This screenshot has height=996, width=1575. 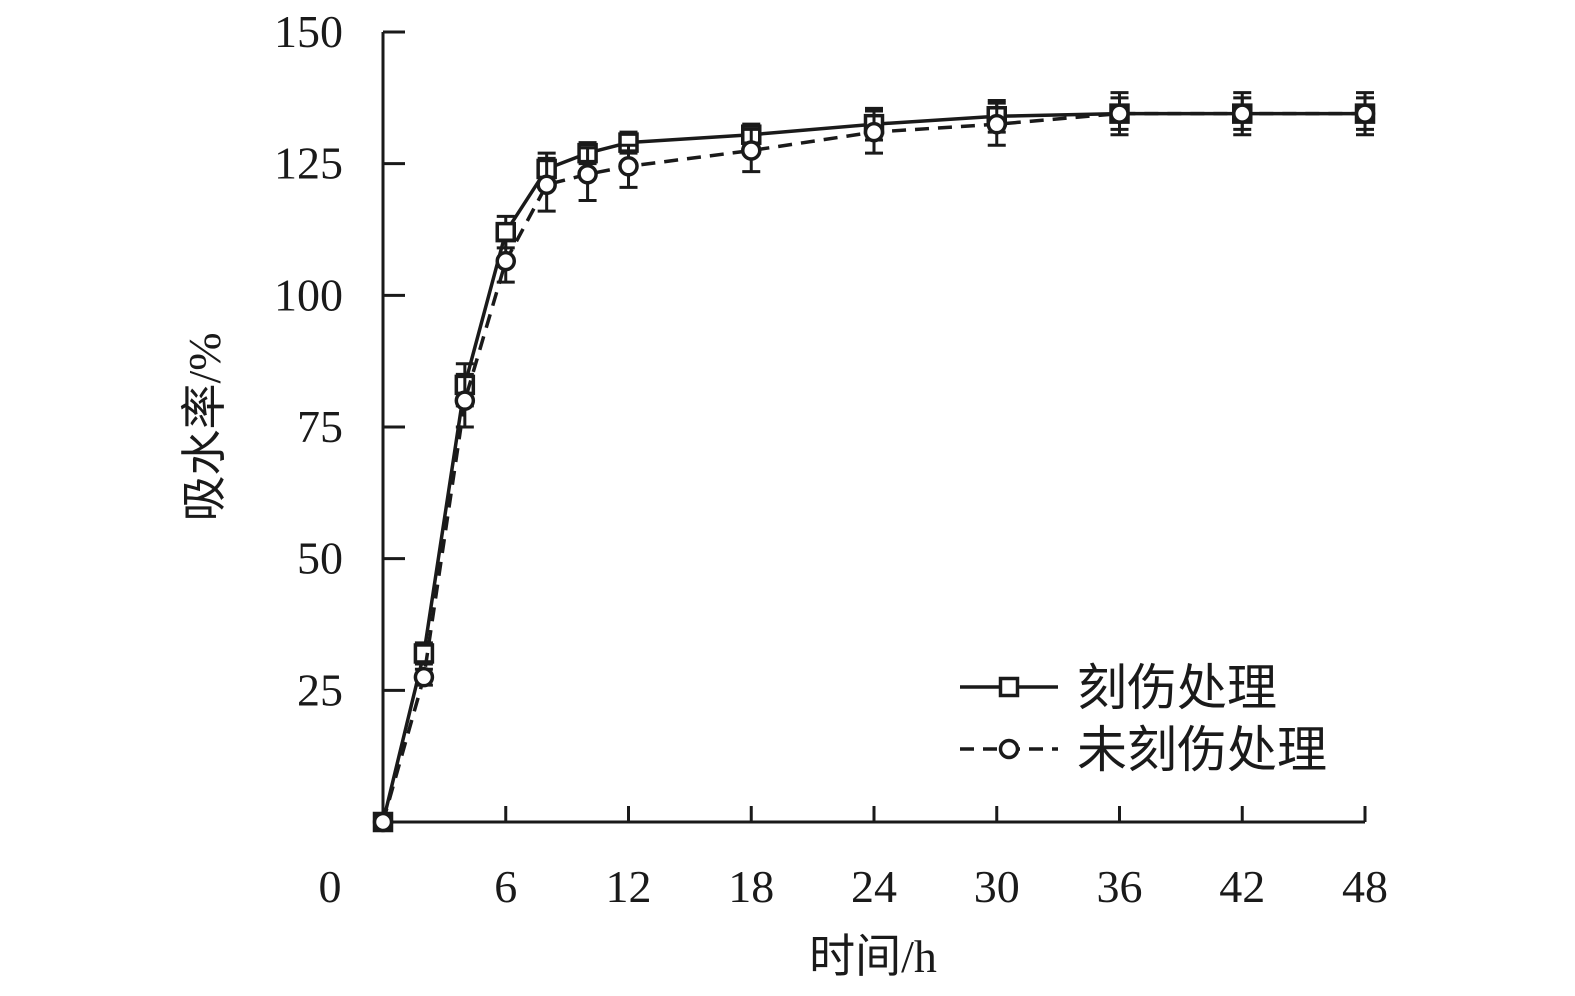 What do you see at coordinates (1202, 750) in the screenshot?
I see `legend-label: 未刻伤处理` at bounding box center [1202, 750].